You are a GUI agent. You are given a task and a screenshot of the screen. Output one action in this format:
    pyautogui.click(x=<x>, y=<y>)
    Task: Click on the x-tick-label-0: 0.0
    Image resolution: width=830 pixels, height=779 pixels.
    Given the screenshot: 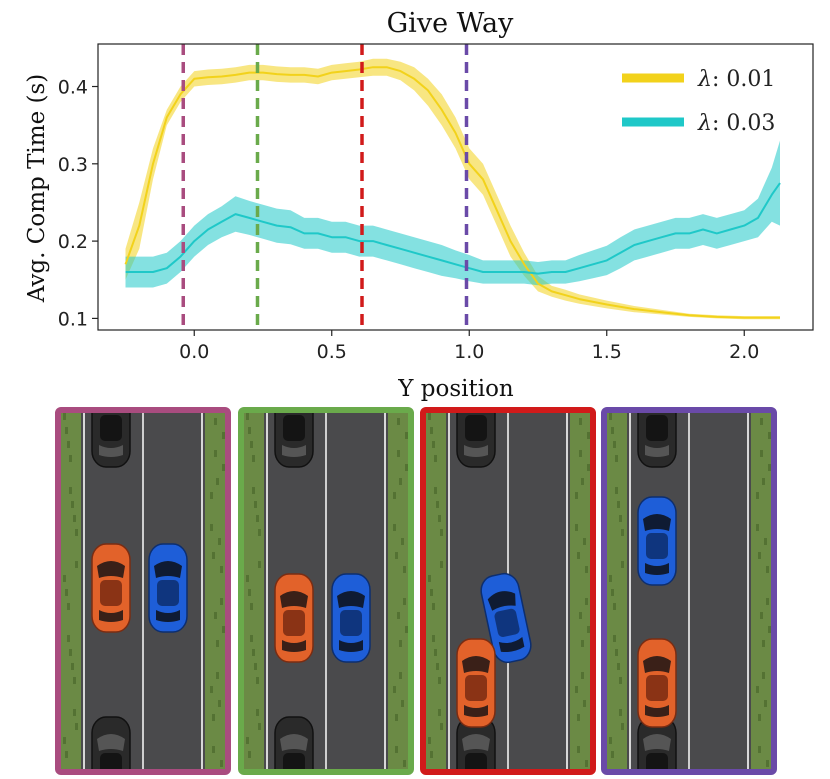 What is the action you would take?
    pyautogui.click(x=194, y=352)
    